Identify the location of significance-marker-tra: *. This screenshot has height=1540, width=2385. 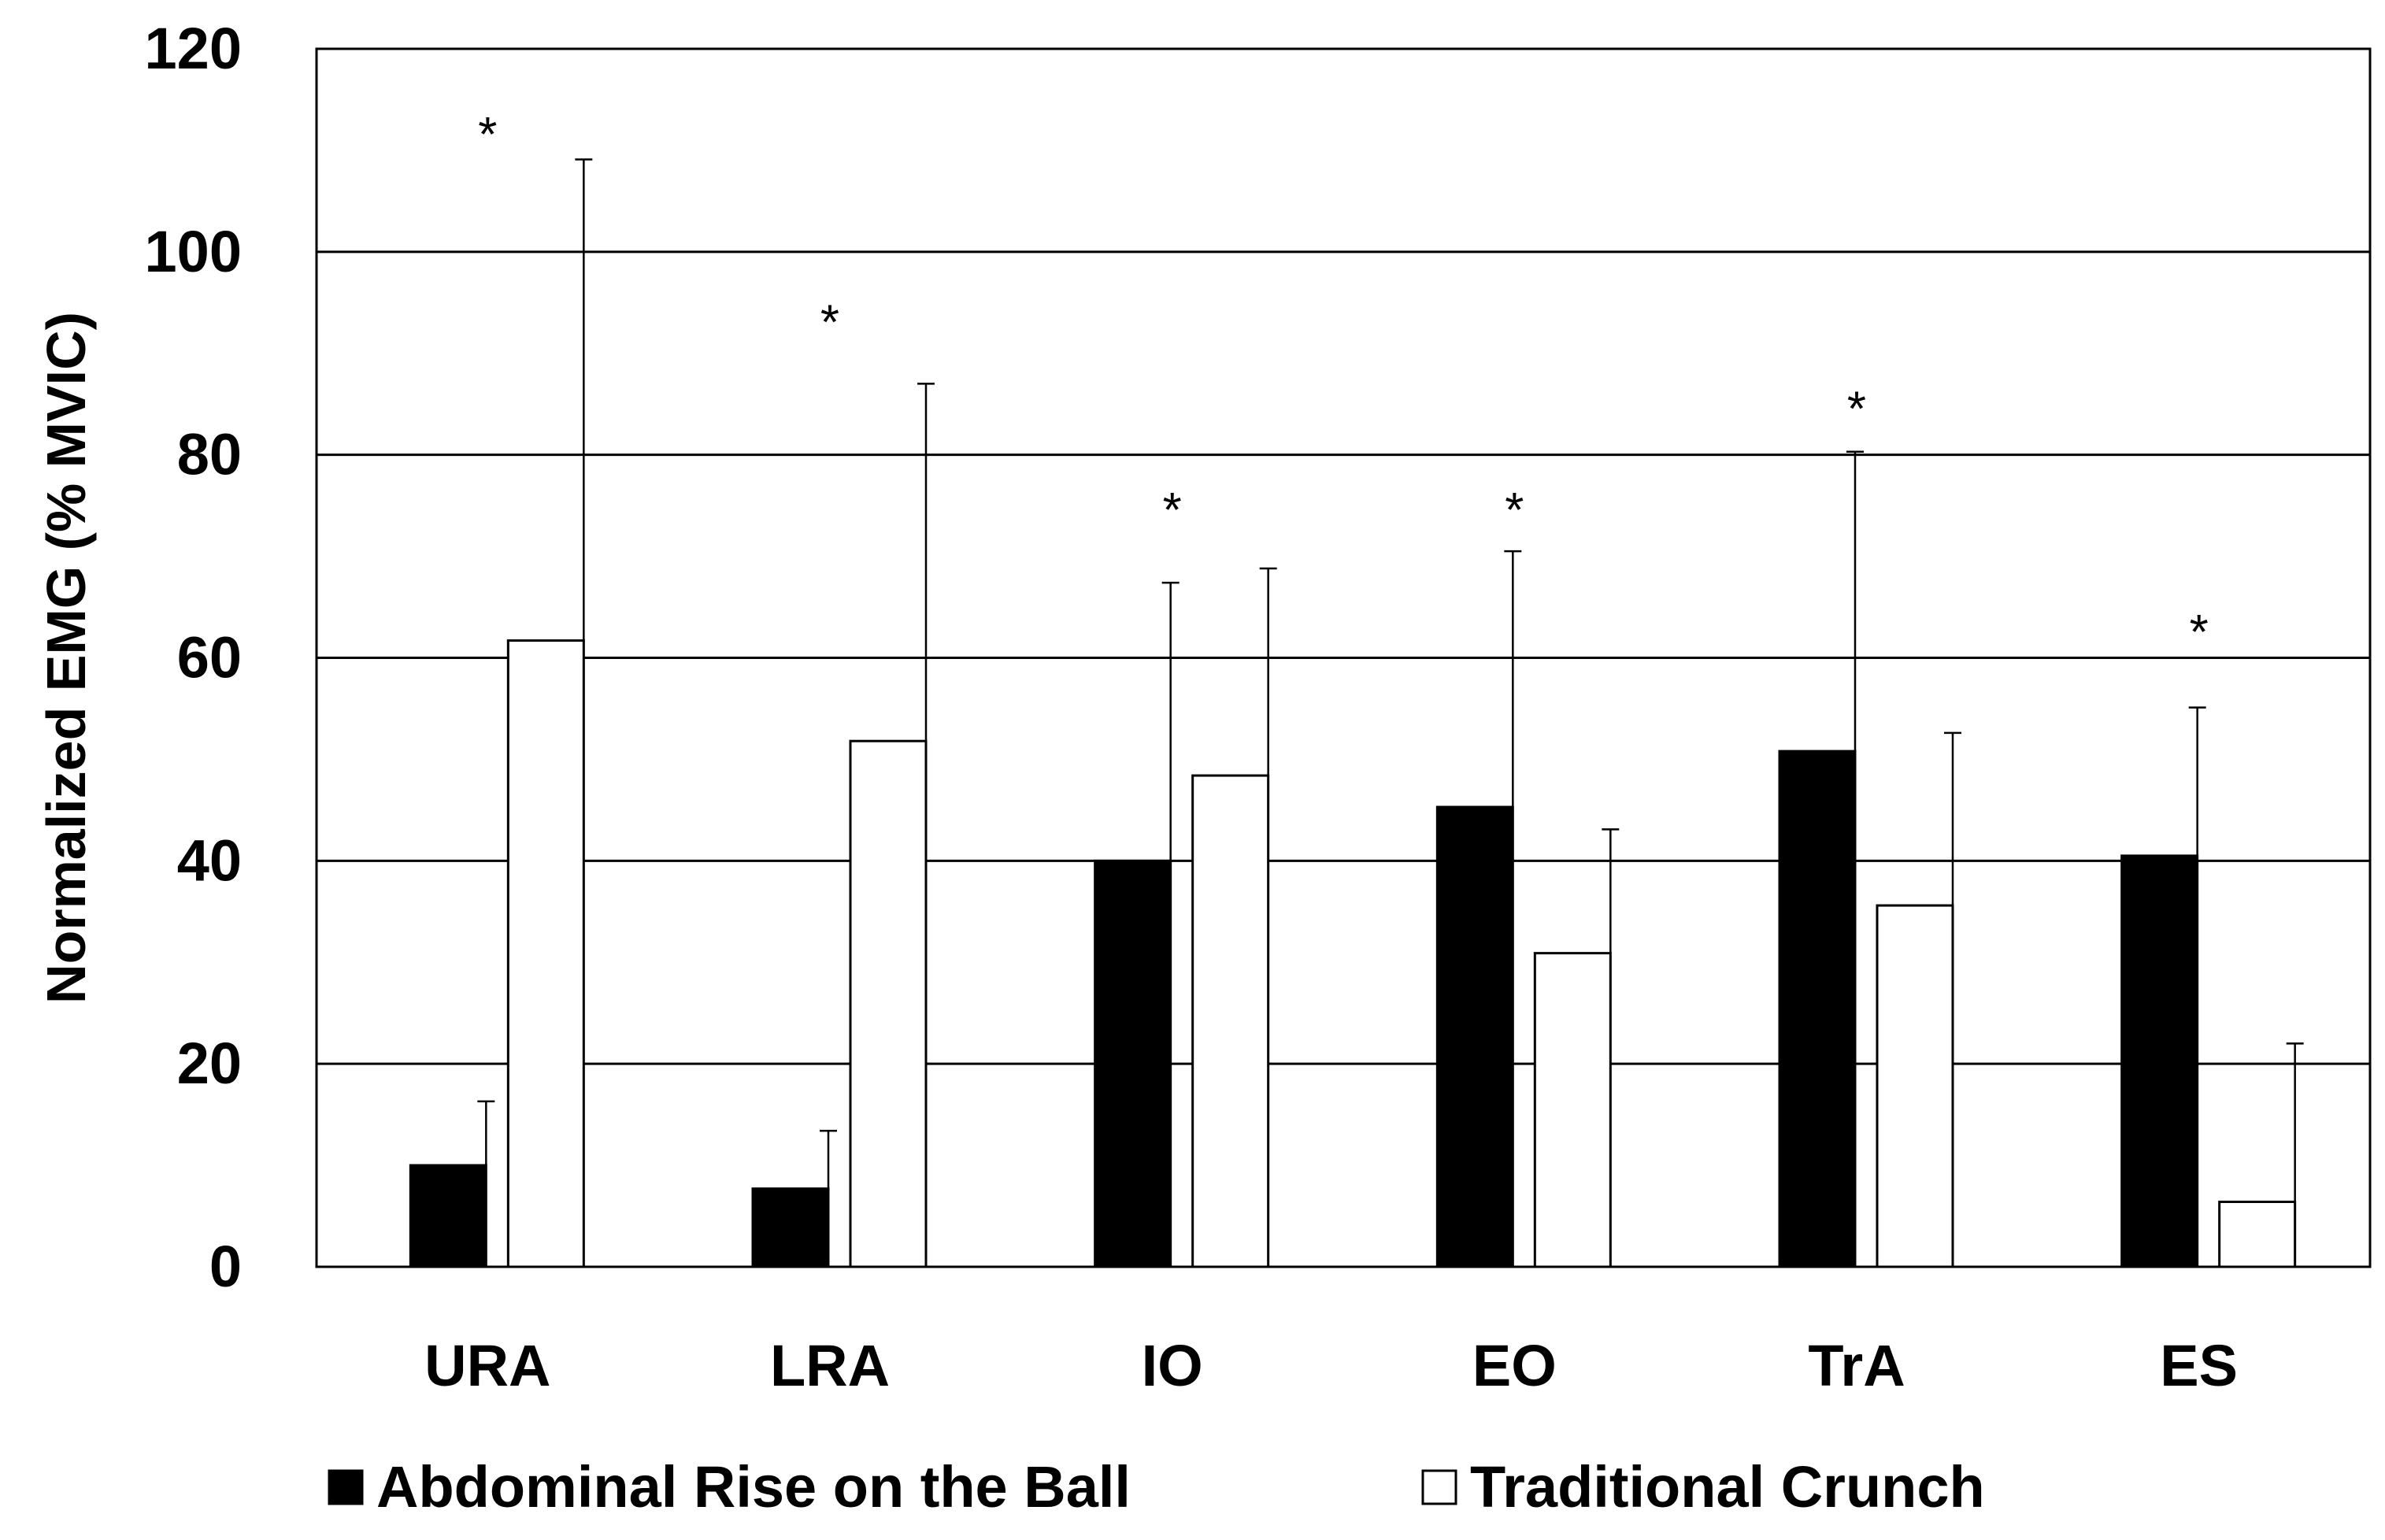
(1857, 409).